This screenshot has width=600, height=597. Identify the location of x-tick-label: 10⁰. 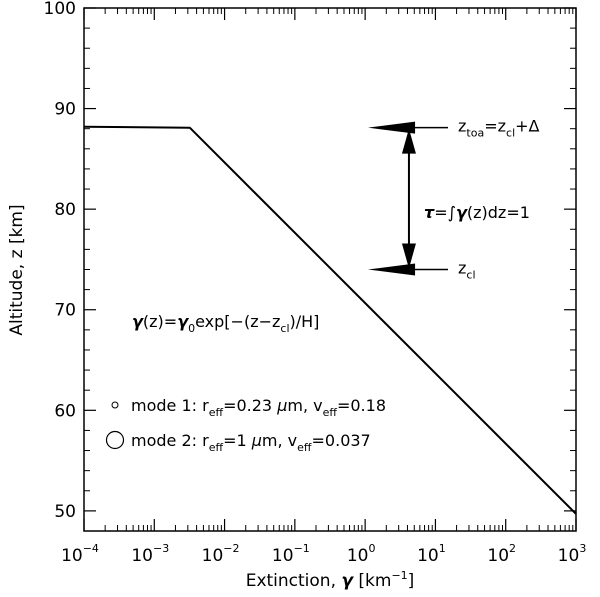
(361, 554).